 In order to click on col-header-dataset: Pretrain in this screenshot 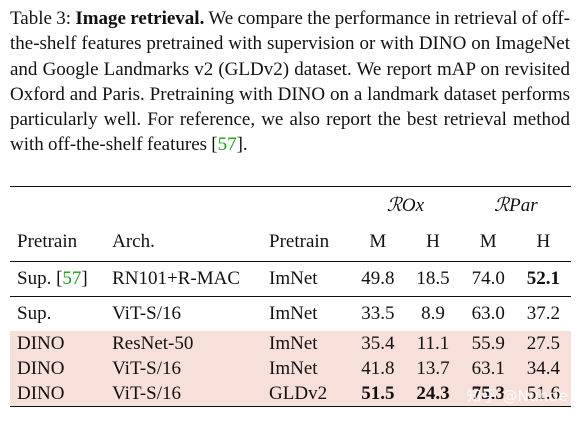, I will do `click(299, 241)`.